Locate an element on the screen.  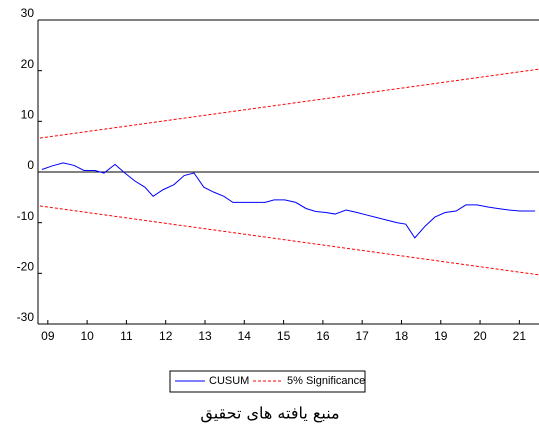
x-tick-label: 14 is located at coordinates (245, 336).